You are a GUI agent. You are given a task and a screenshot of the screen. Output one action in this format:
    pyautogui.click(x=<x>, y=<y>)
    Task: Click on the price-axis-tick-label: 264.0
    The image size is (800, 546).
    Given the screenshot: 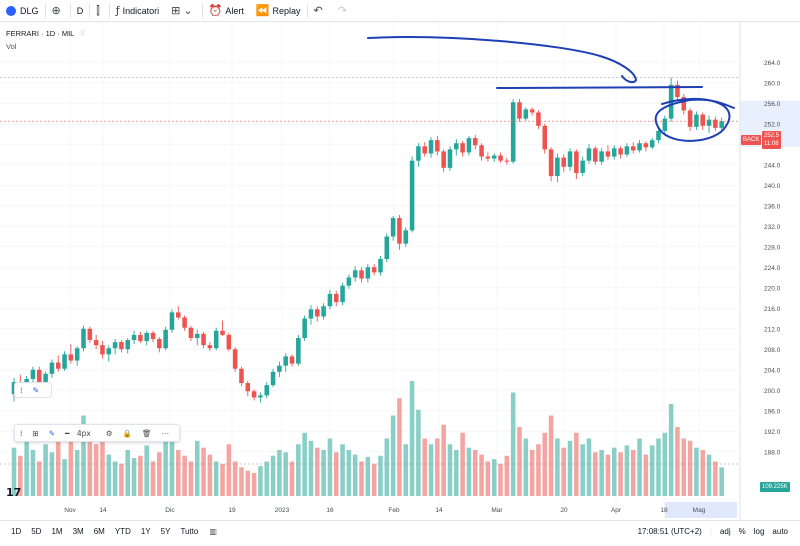 What is the action you would take?
    pyautogui.click(x=772, y=63)
    